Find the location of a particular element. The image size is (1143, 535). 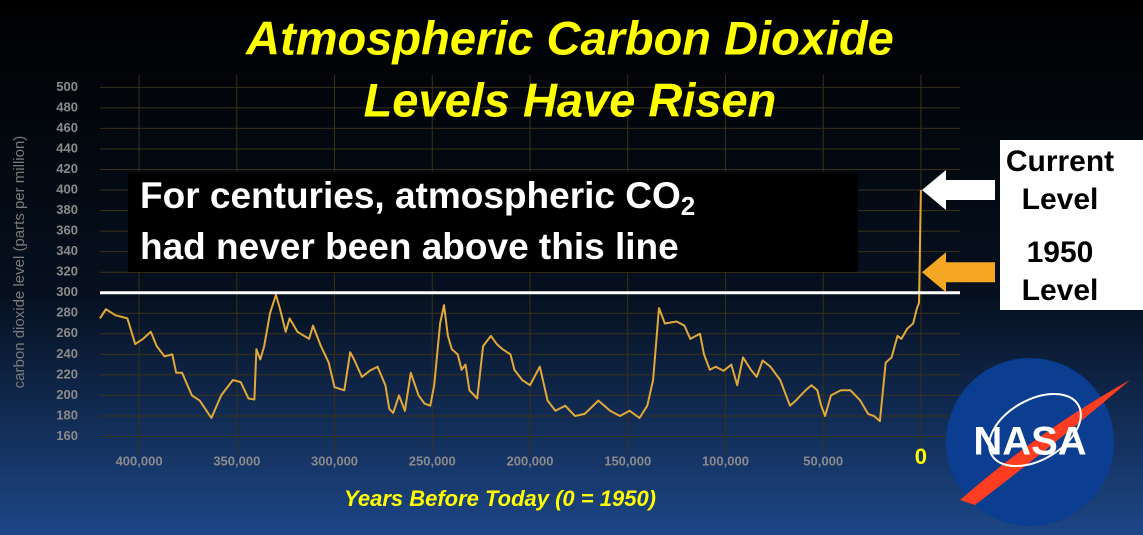

y-tick-label: 460 is located at coordinates (67, 127).